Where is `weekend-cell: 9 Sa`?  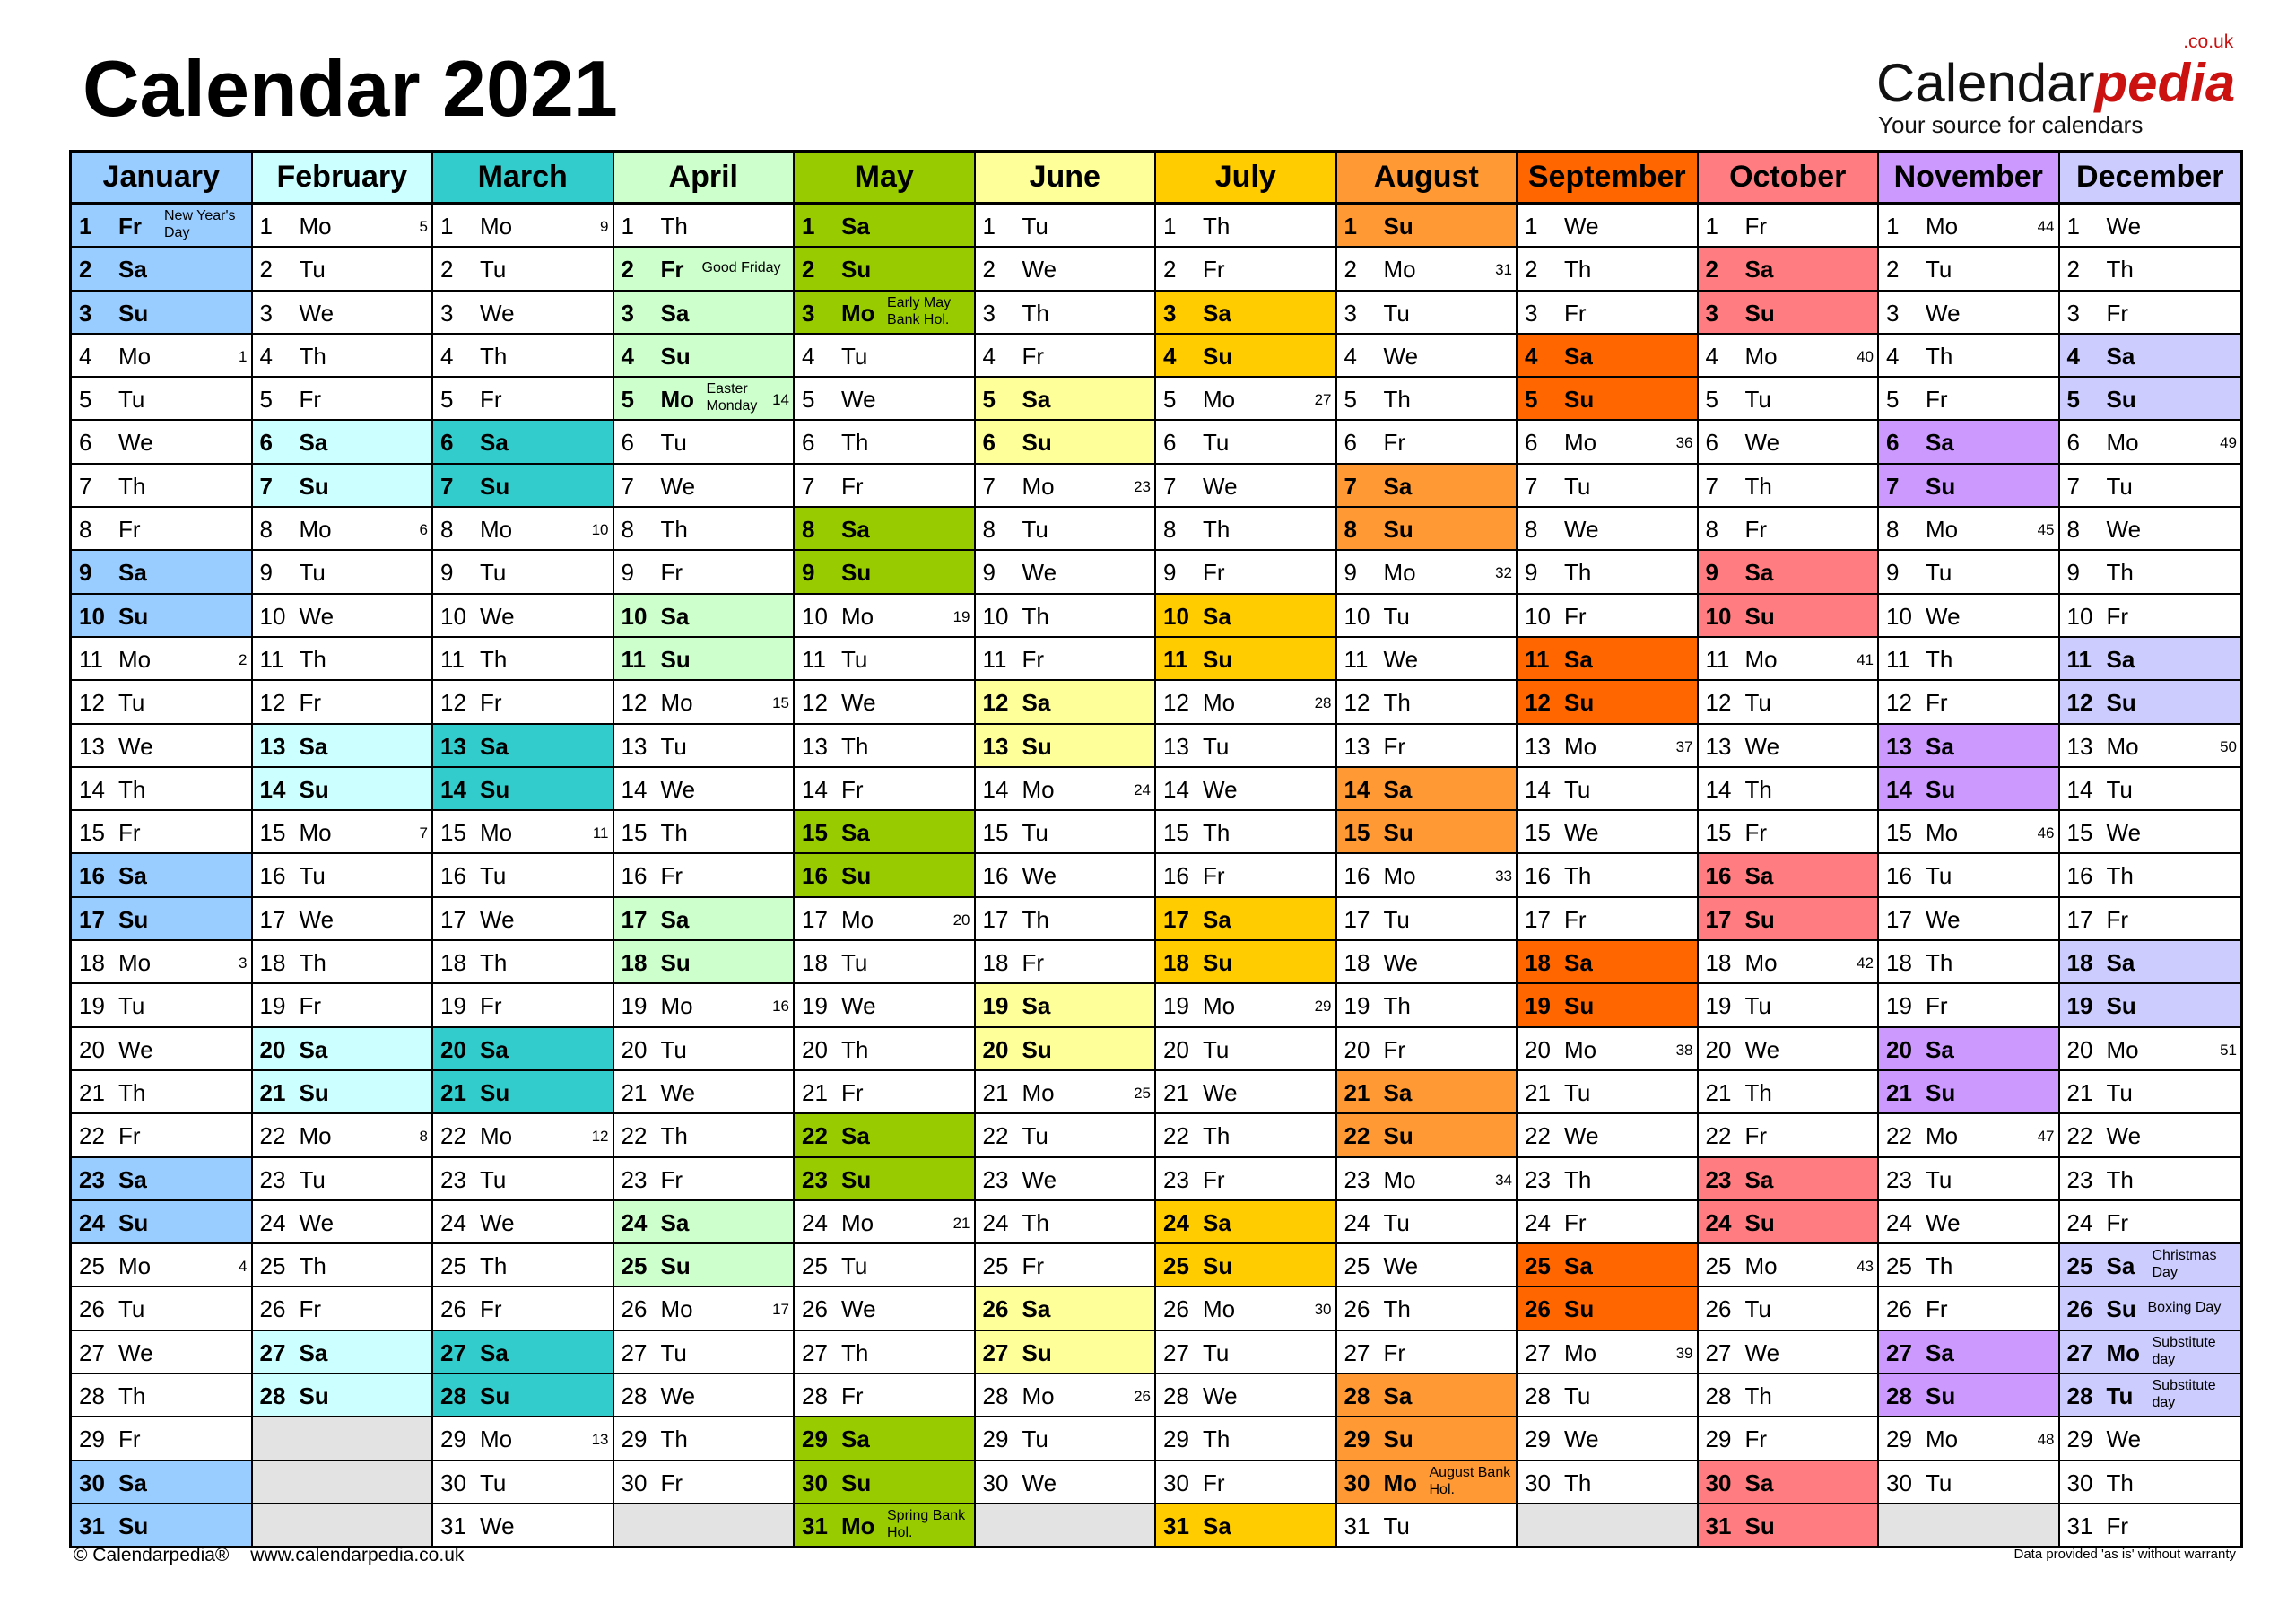 weekend-cell: 9 Sa is located at coordinates (161, 573).